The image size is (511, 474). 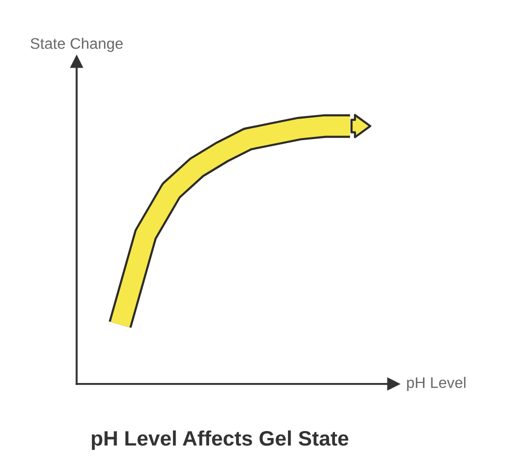 What do you see at coordinates (220, 440) in the screenshot?
I see `text: pH Level Affects Gel State` at bounding box center [220, 440].